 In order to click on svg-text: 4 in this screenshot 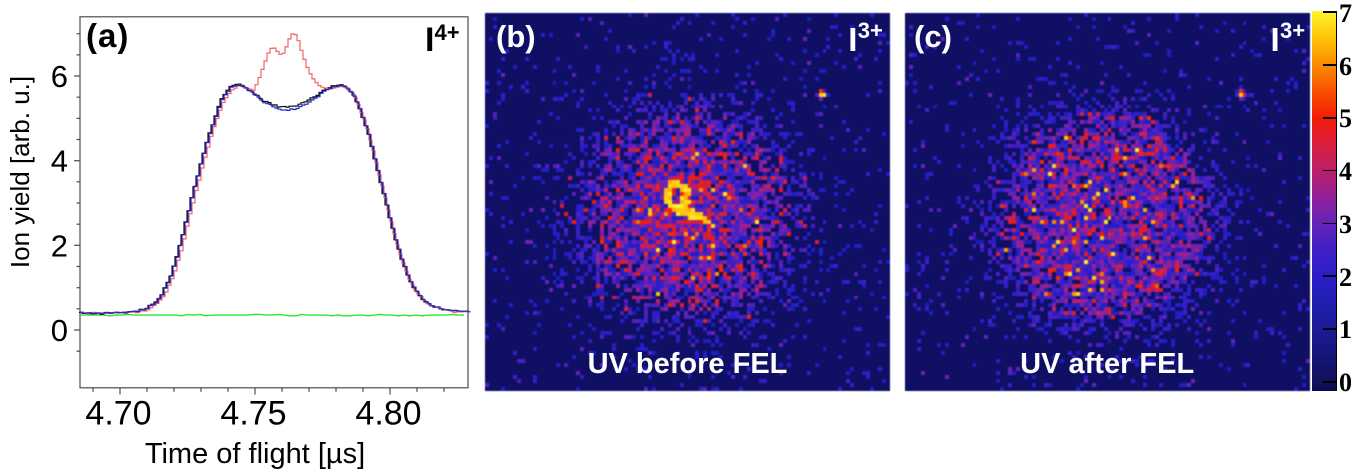, I will do `click(59, 161)`.